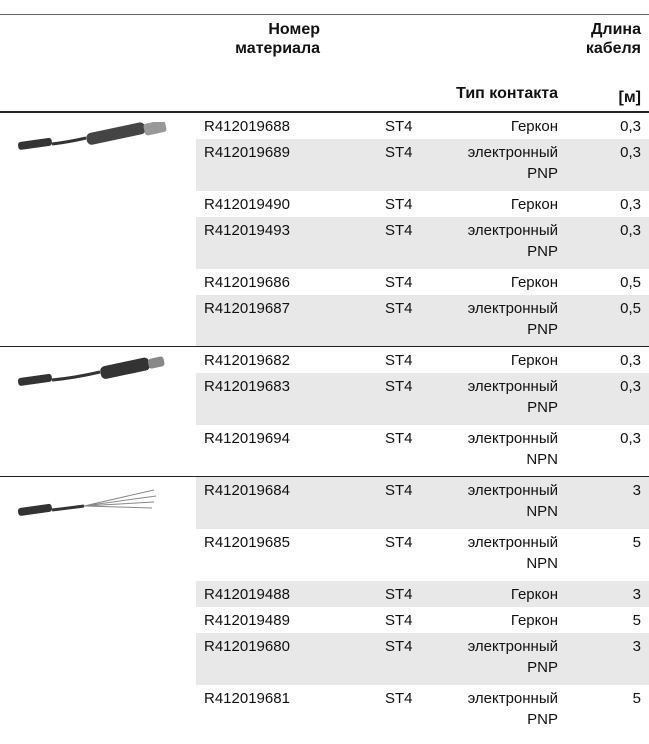  Describe the element at coordinates (247, 490) in the screenshot. I see `material-number: R412019684` at that location.